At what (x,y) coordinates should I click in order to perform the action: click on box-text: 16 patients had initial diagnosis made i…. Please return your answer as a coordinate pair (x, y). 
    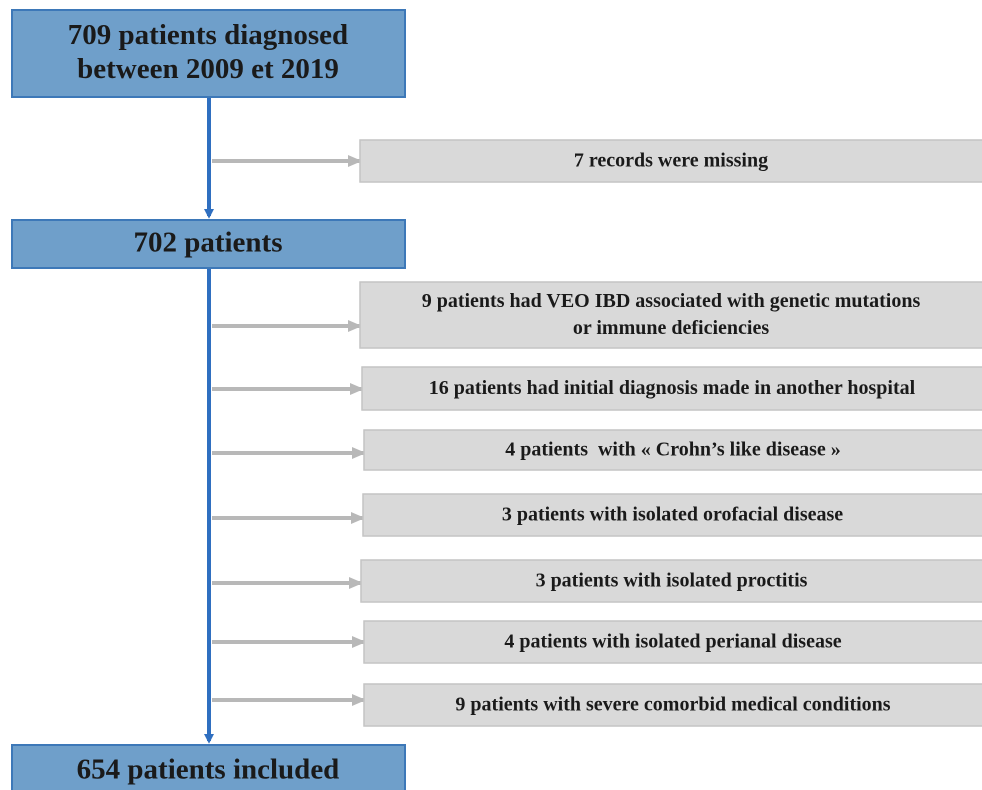
    Looking at the image, I should click on (672, 388).